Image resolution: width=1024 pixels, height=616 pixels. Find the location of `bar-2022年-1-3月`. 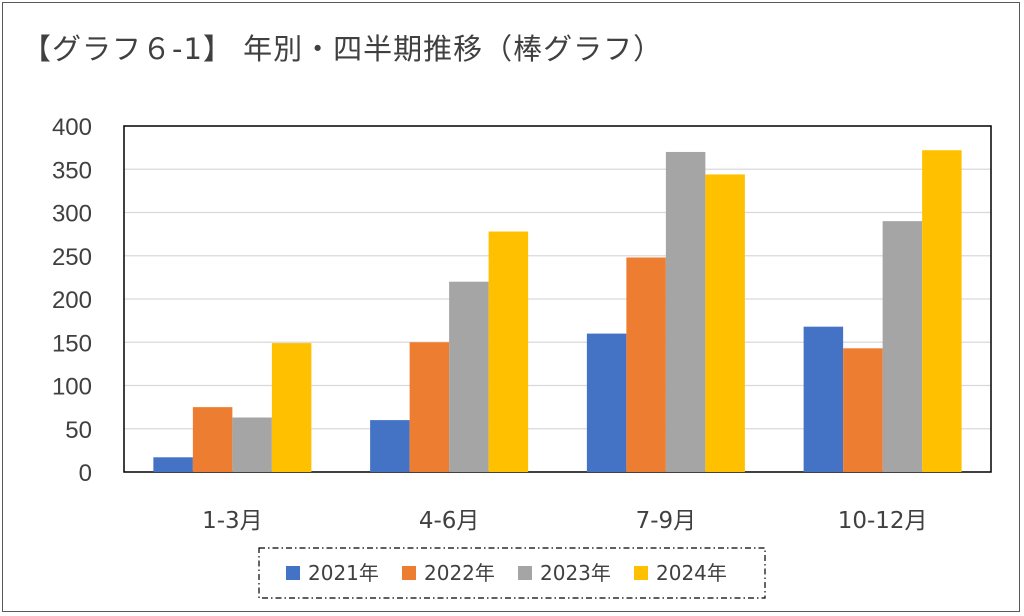

bar-2022年-1-3月 is located at coordinates (212, 439).